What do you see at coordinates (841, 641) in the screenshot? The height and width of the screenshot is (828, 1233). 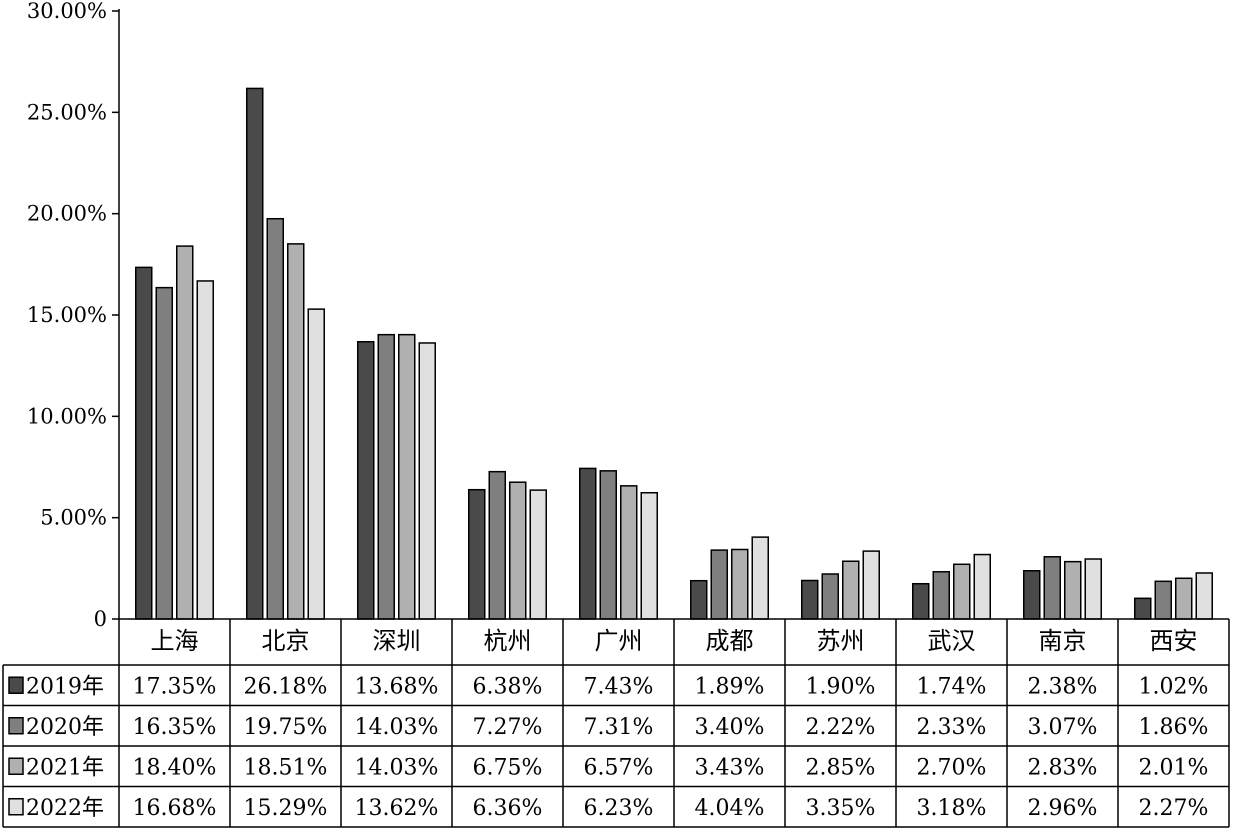 I see `category-label: 苏州` at bounding box center [841, 641].